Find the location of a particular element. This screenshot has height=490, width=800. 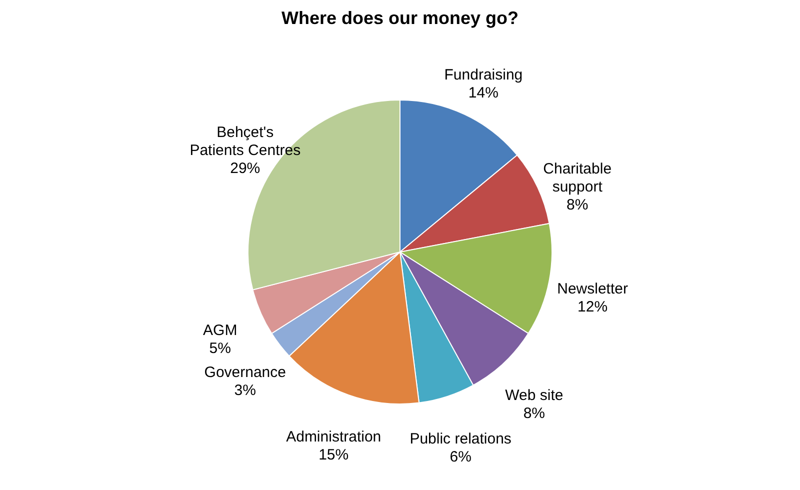

data-label: 29% is located at coordinates (245, 168).